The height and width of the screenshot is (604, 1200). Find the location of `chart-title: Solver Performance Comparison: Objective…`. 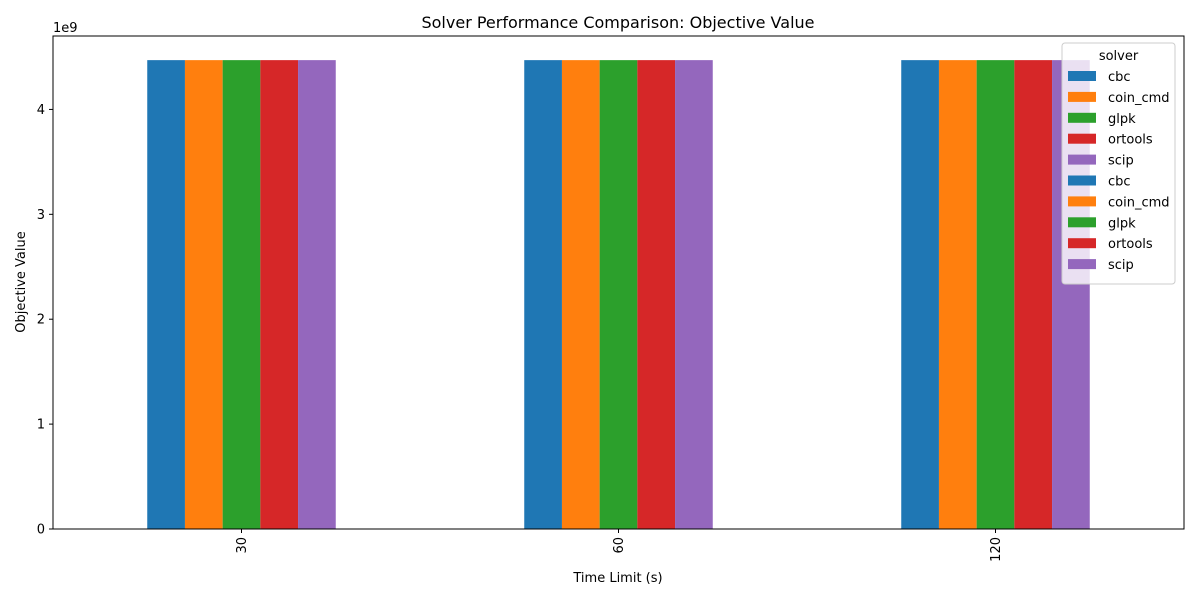

chart-title: Solver Performance Comparison: Objective… is located at coordinates (617, 22).